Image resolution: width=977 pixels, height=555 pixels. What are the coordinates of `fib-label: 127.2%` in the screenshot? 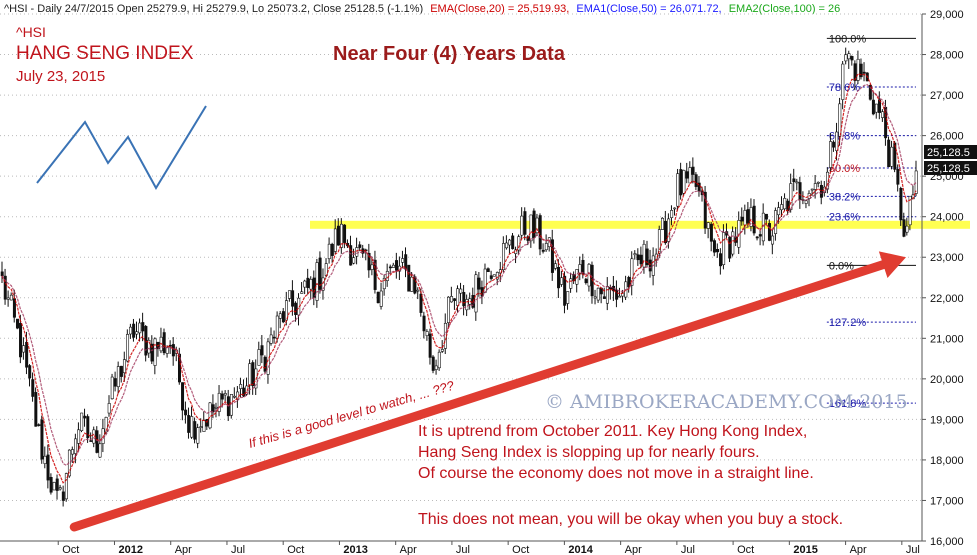 It's located at (848, 323).